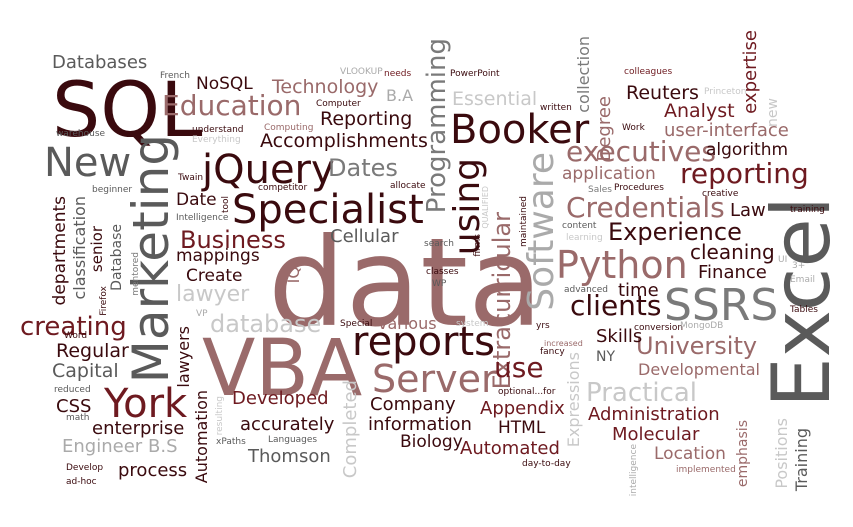  Describe the element at coordinates (289, 128) in the screenshot. I see `word-computing: Computing` at that location.